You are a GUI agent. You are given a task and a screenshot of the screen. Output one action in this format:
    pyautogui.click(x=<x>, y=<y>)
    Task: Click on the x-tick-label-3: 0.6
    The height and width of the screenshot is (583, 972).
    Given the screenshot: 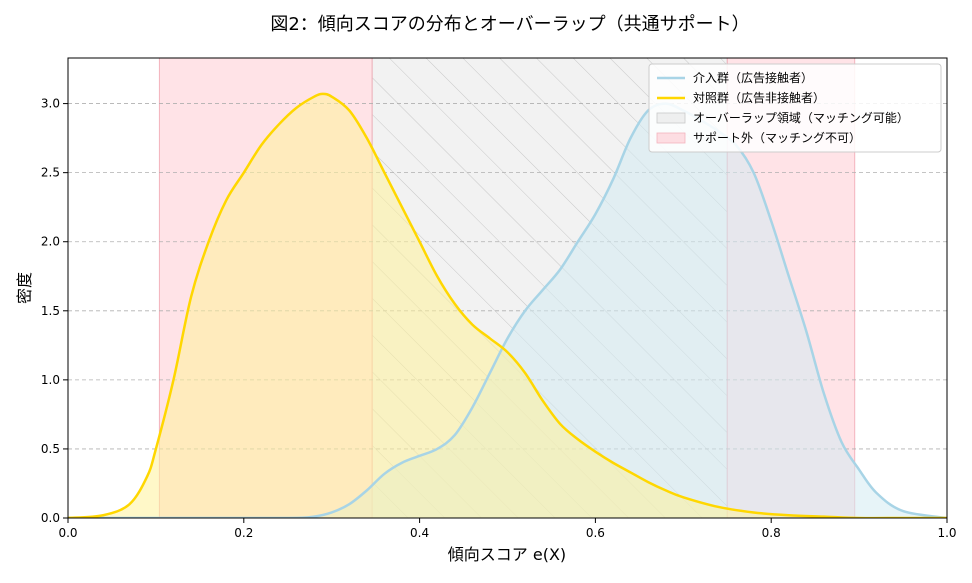 What is the action you would take?
    pyautogui.click(x=595, y=533)
    